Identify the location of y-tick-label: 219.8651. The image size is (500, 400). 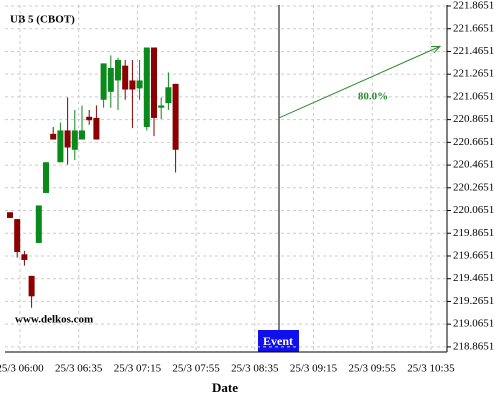
(473, 233).